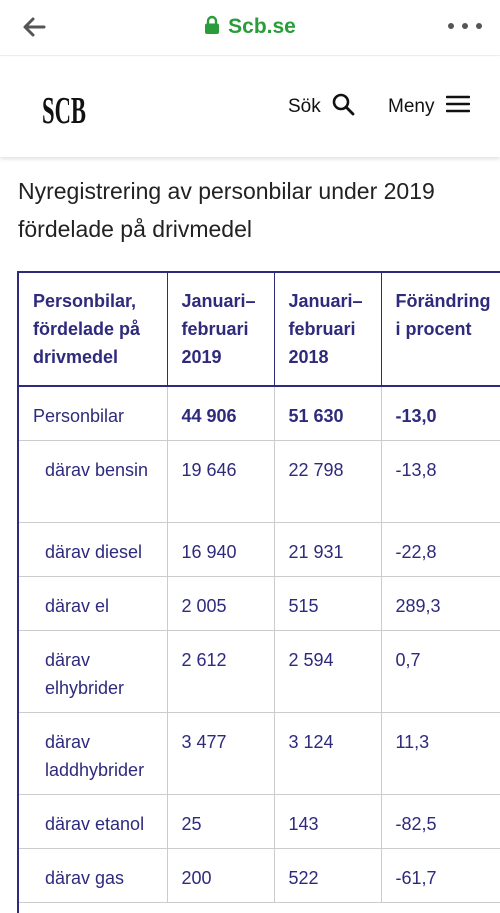 The width and height of the screenshot is (500, 913). What do you see at coordinates (440, 753) in the screenshot?
I see `cell-change: 11,3` at bounding box center [440, 753].